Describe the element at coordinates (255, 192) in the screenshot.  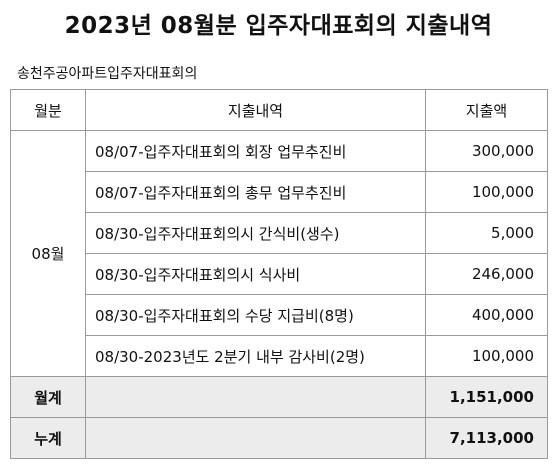
I see `row-description: 08/07-입주자대표회의 총무 업무추진비` at that location.